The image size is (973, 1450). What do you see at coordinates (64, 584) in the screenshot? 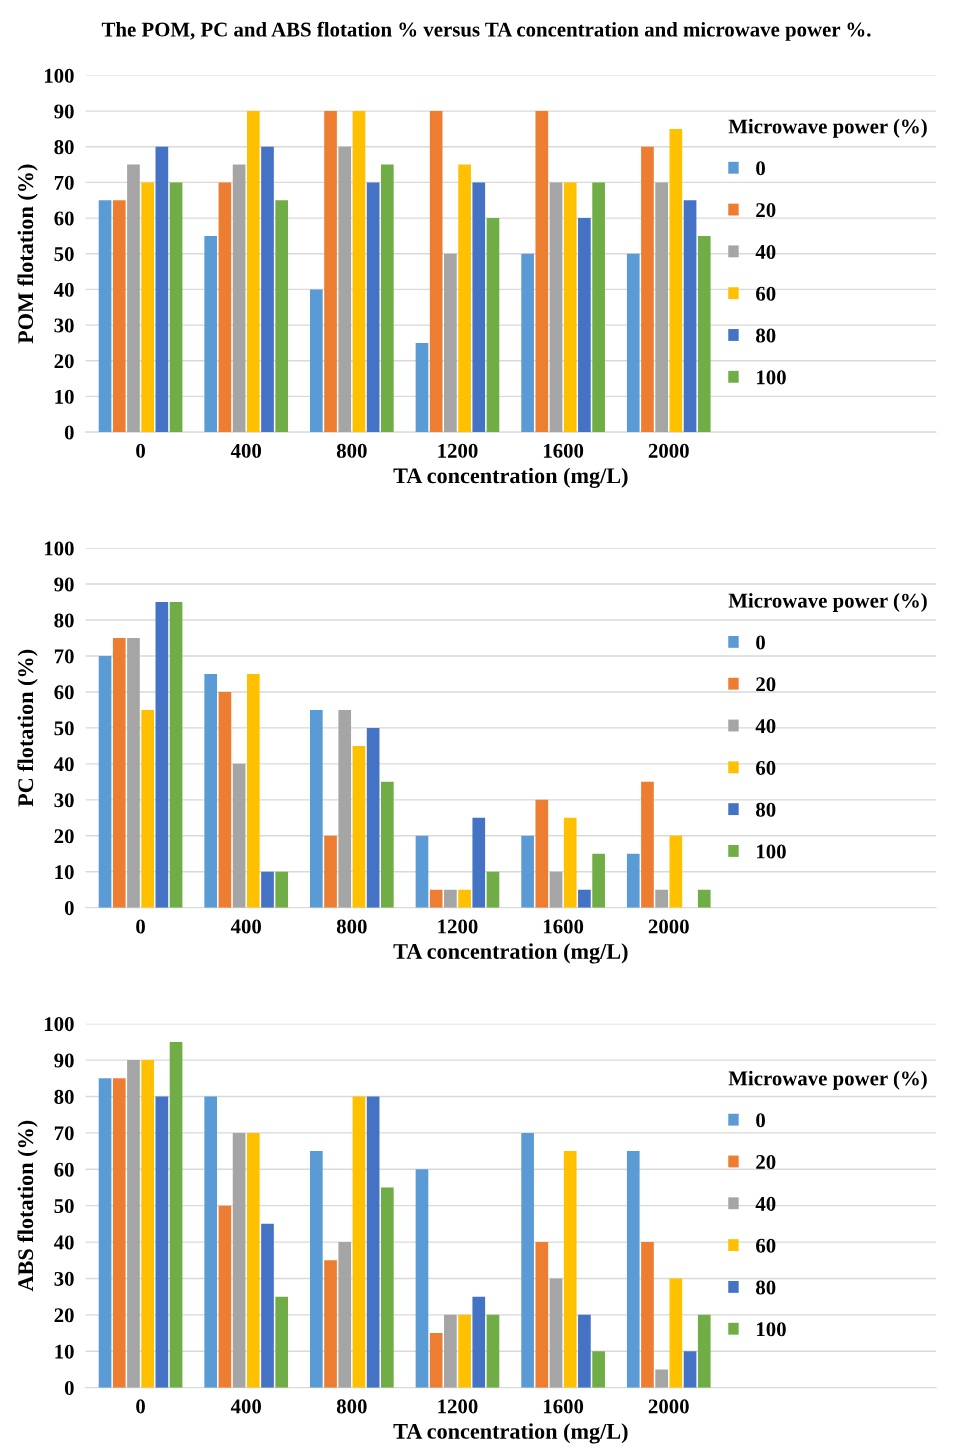
I see `y-tick-label: 90` at bounding box center [64, 584].